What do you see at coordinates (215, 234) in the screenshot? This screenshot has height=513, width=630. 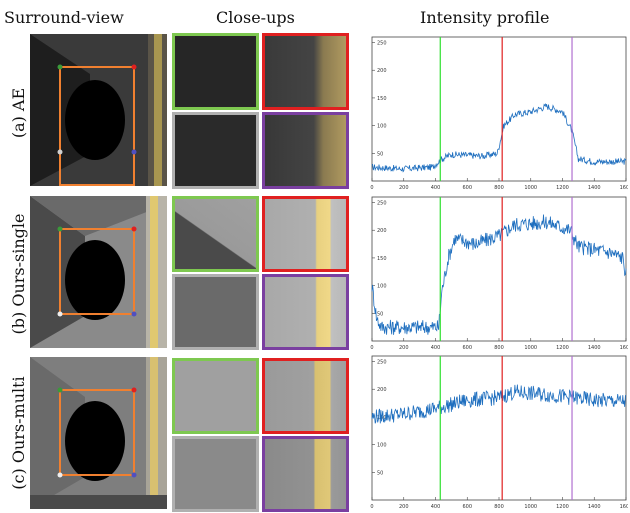 I see `closeup-b-green` at bounding box center [215, 234].